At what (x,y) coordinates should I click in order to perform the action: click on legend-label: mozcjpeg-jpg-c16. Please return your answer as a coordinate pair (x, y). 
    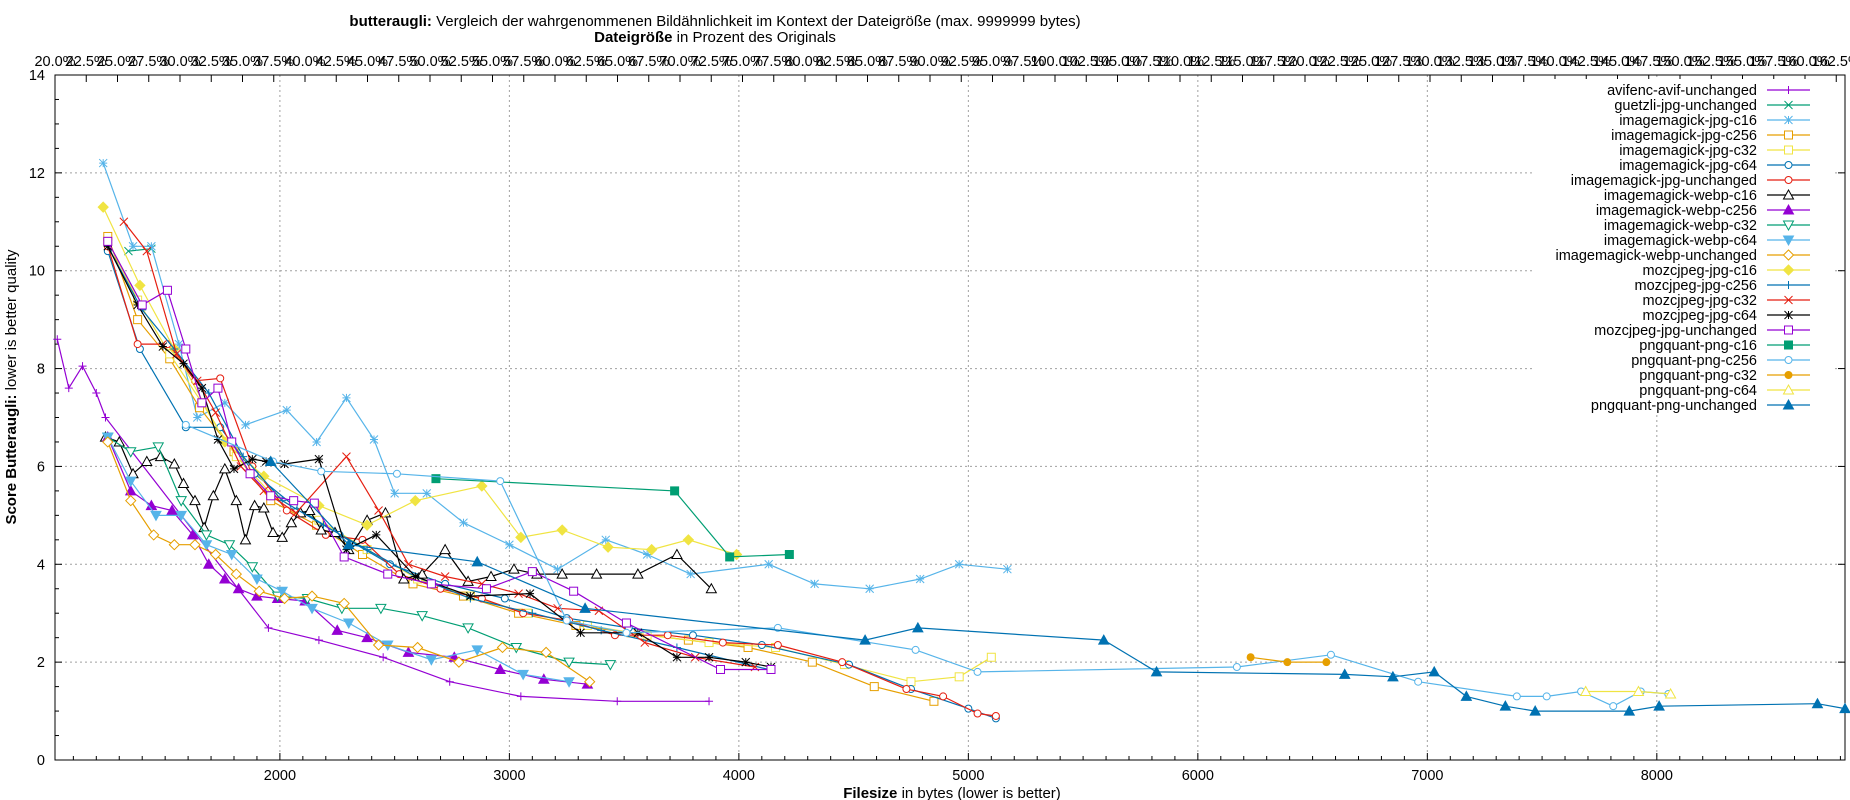
    Looking at the image, I should click on (1700, 271).